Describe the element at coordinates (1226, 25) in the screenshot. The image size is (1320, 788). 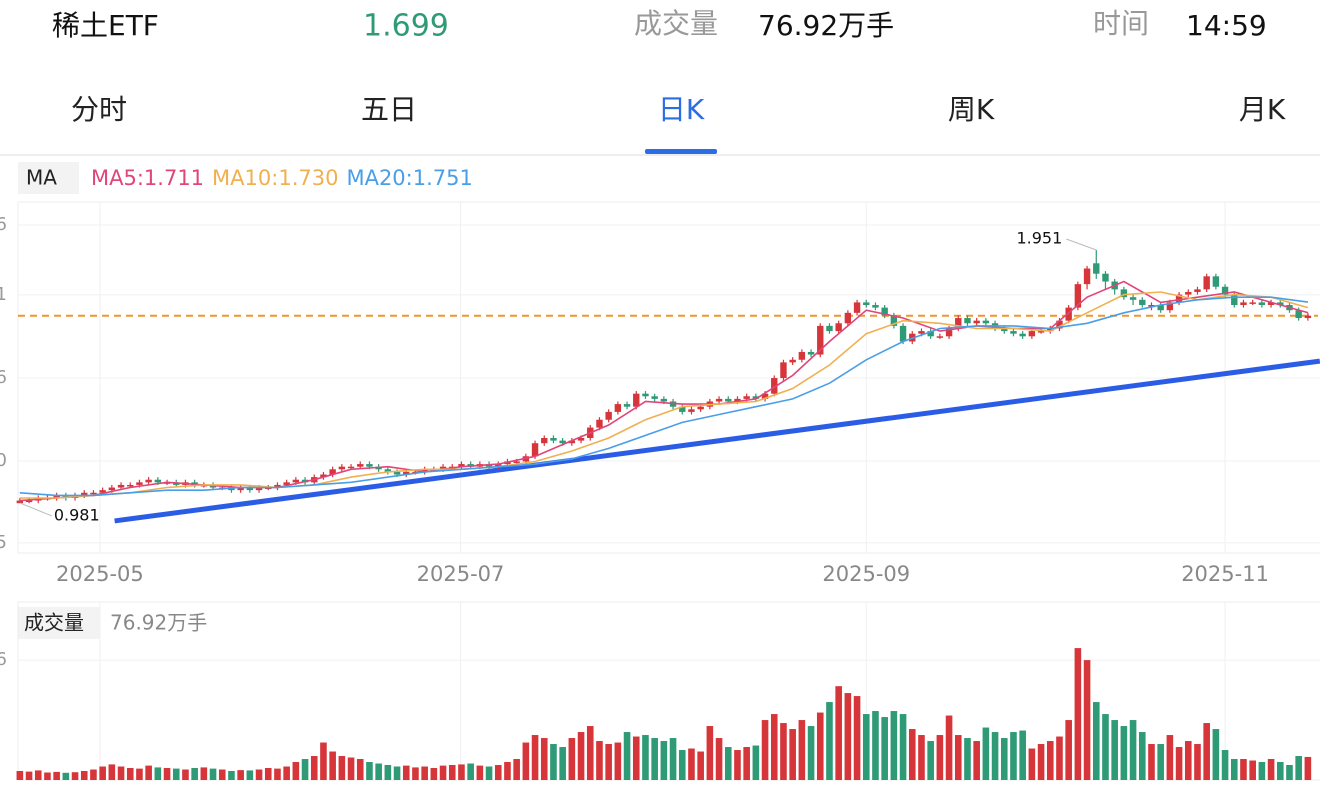
I see `time: 14:59` at that location.